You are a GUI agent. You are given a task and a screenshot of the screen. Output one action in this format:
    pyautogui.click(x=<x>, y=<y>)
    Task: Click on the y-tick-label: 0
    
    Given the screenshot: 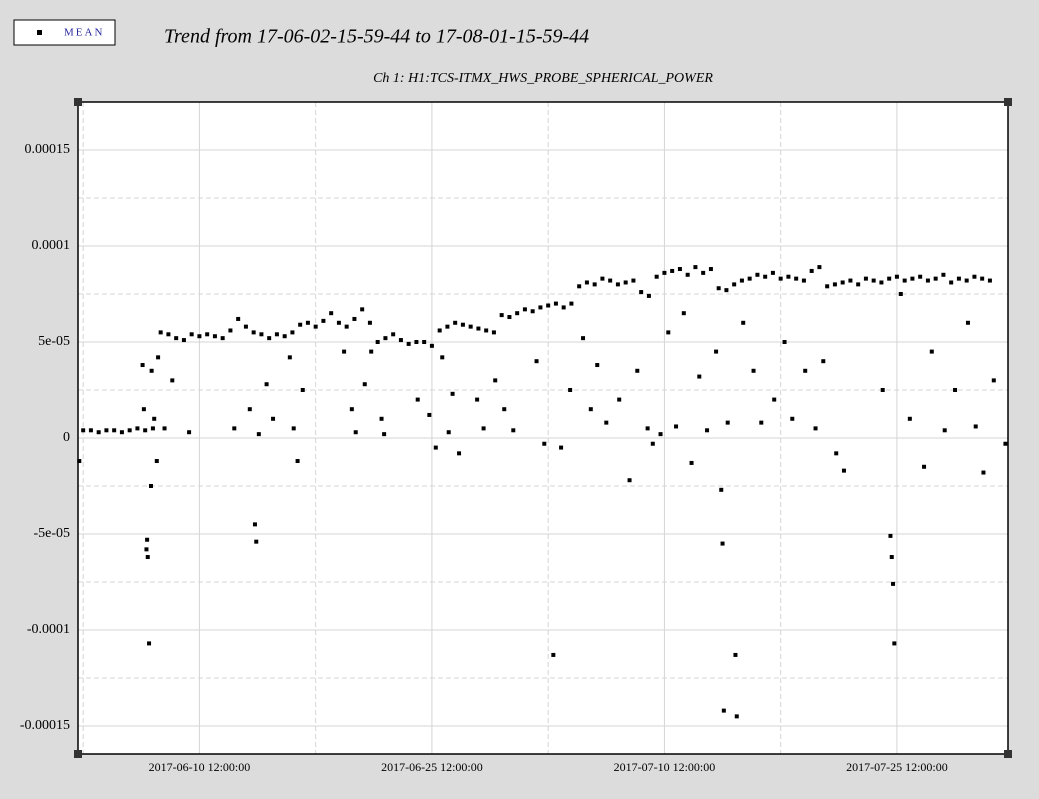 What is the action you would take?
    pyautogui.click(x=66, y=437)
    